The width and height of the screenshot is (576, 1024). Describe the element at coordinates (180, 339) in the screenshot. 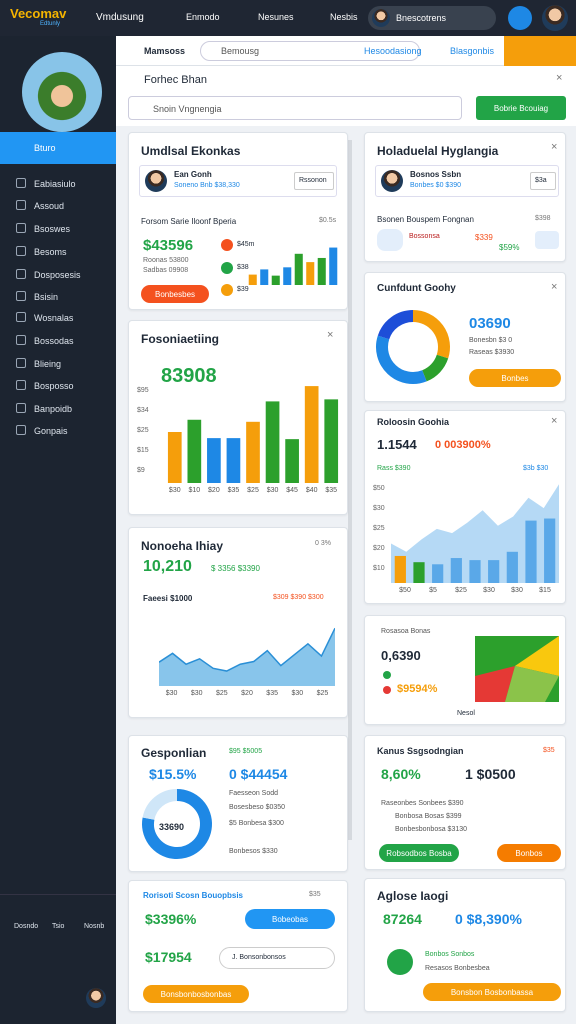

I see `card-title: Fosoniaetiing` at that location.